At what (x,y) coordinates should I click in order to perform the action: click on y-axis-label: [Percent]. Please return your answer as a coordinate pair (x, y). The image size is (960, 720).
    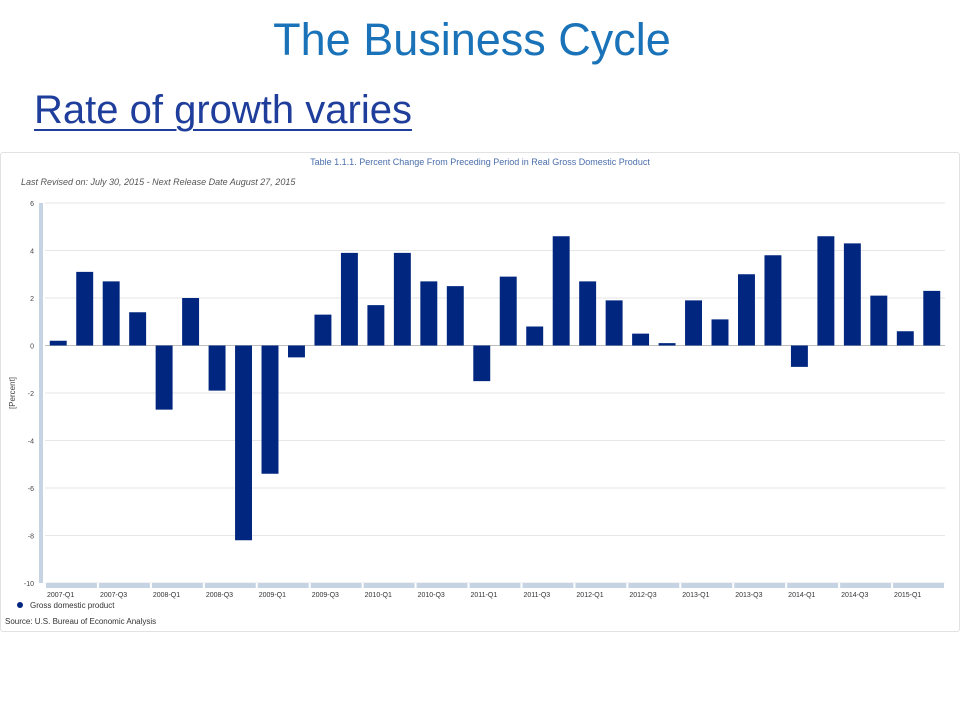
    Looking at the image, I should click on (12, 393).